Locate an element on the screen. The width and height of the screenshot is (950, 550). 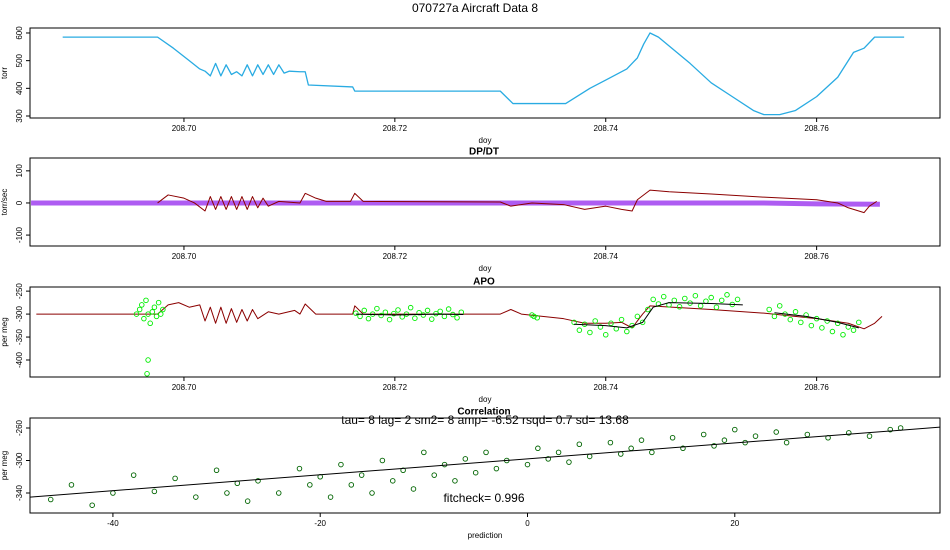
y-tick-label: -400 is located at coordinates (19, 359).